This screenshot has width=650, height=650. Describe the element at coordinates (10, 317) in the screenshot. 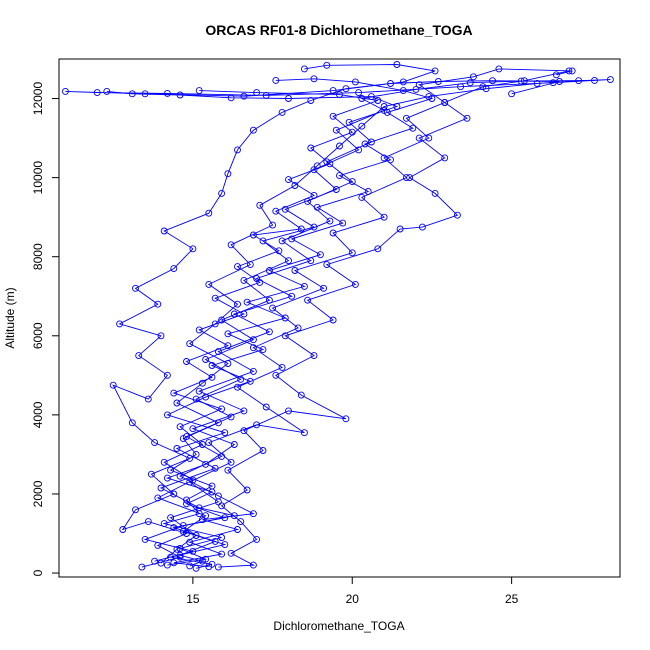

I see `y-axis-label: Altitude (m)` at that location.